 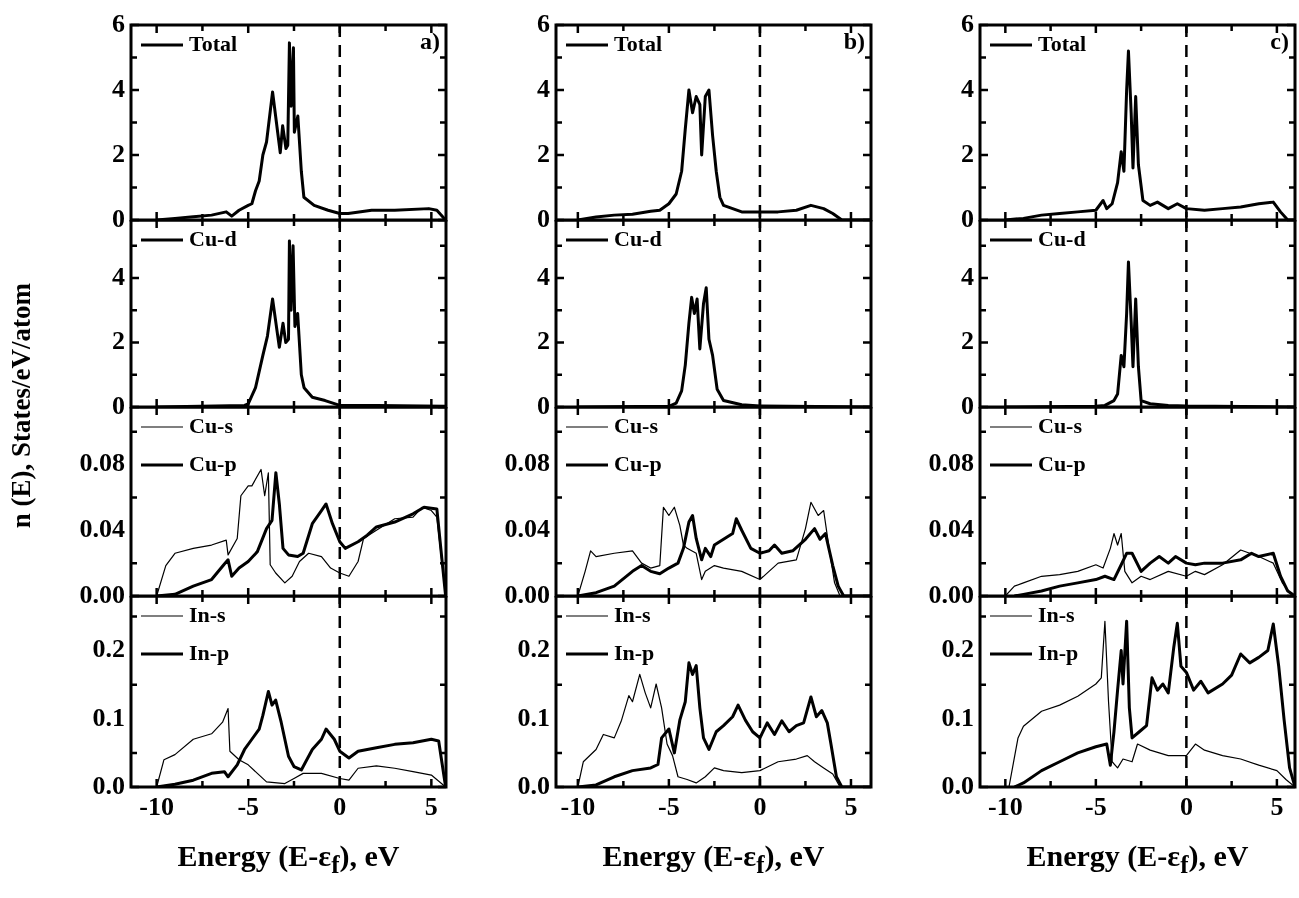 I want to click on annotation: a), so click(x=430, y=41).